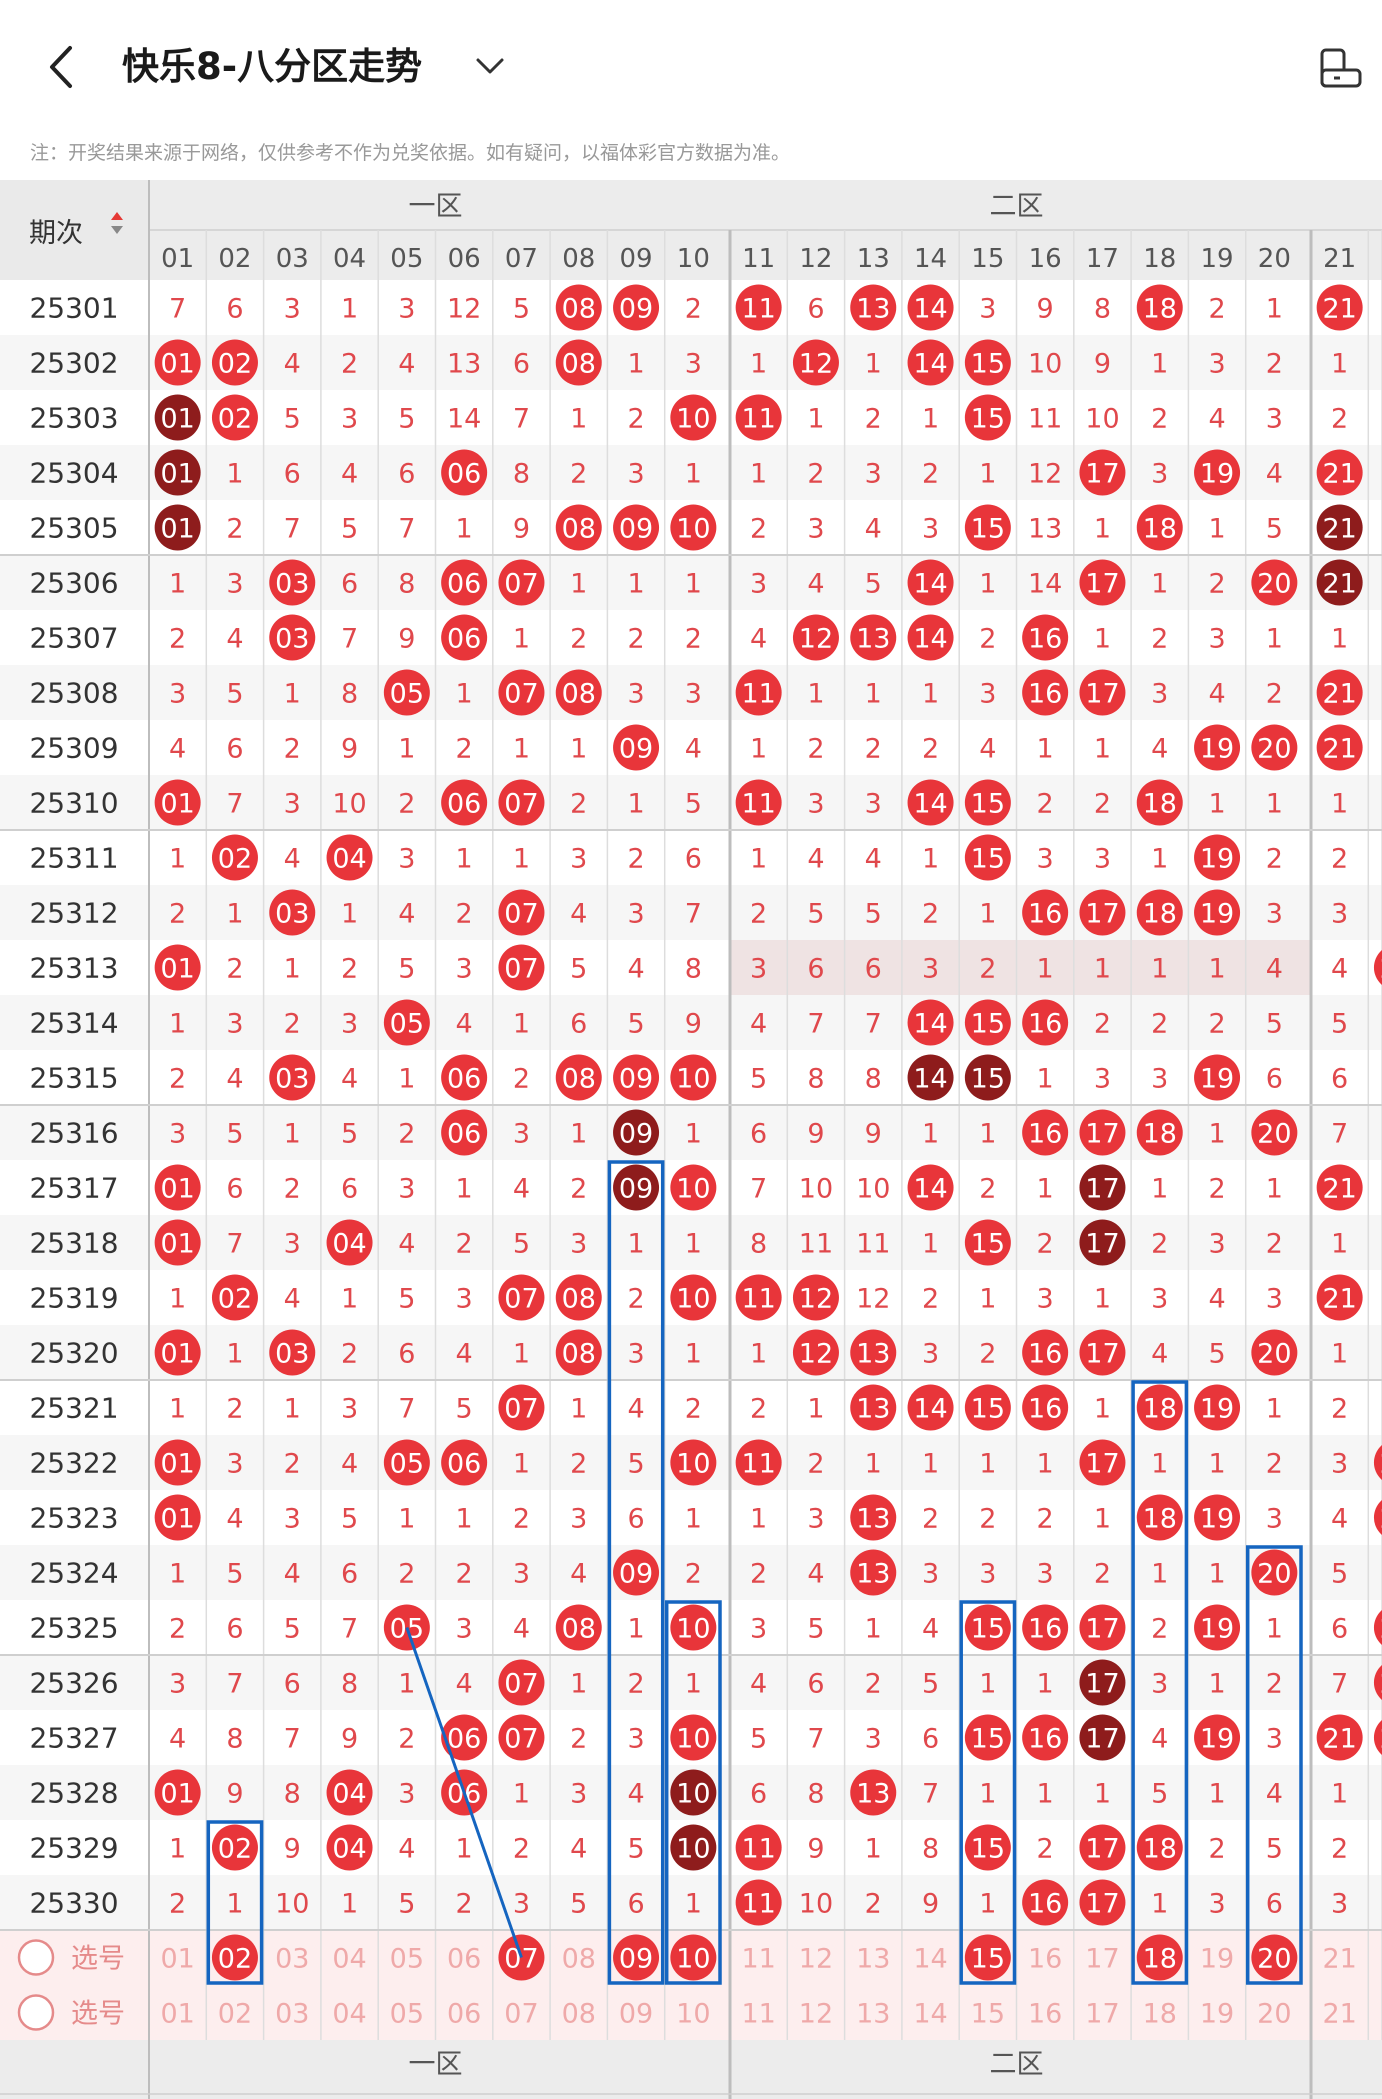  Describe the element at coordinates (117, 216) in the screenshot. I see `sort-asc-icon` at that location.